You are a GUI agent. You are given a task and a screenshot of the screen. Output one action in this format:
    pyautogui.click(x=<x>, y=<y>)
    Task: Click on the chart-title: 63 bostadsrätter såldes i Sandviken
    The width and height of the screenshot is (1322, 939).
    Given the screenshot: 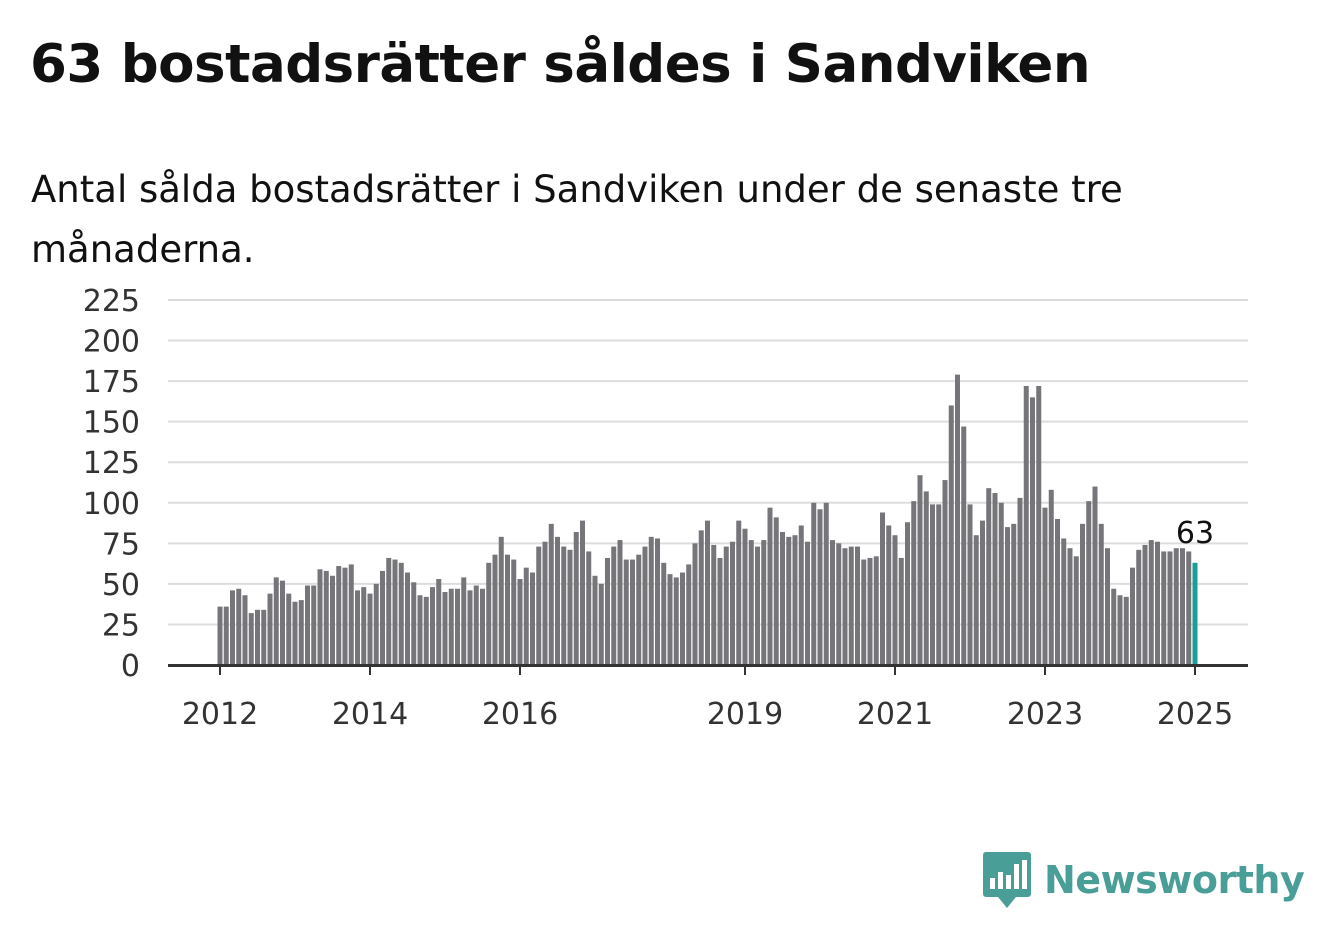 What is the action you would take?
    pyautogui.click(x=560, y=64)
    